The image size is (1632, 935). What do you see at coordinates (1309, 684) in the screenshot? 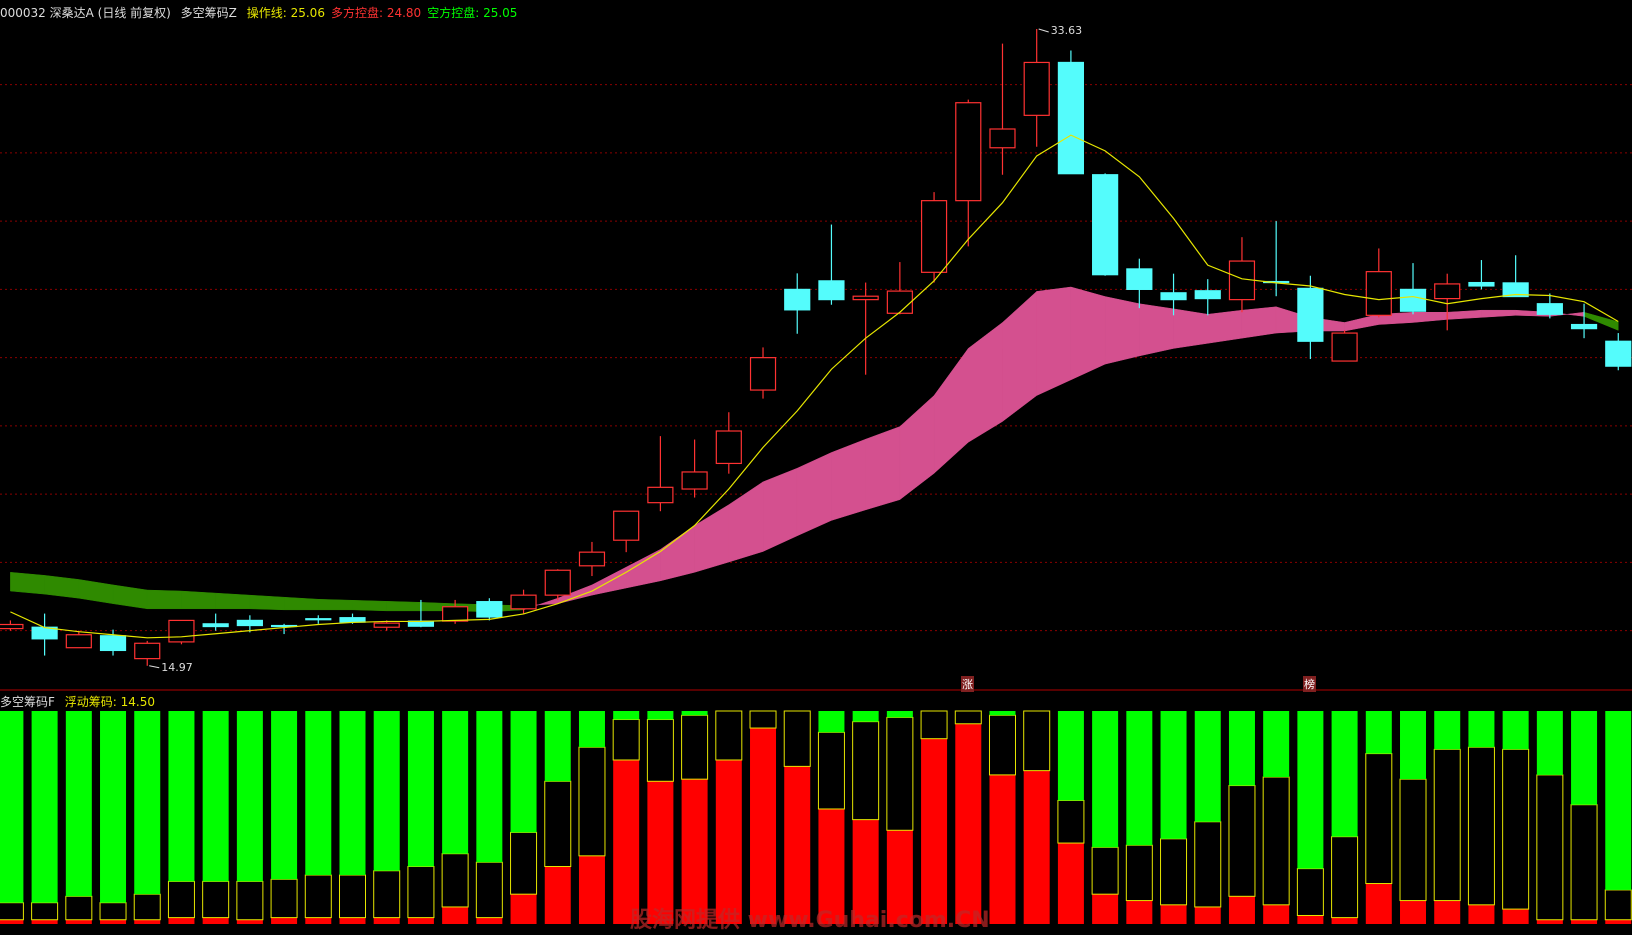
I see `marker: 榜` at bounding box center [1309, 684].